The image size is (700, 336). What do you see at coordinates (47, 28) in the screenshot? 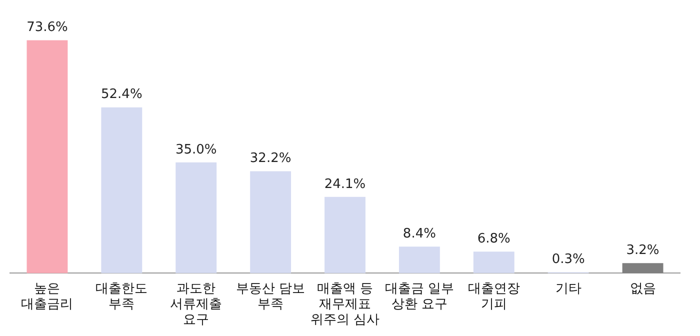
I see `data-label: 73.6%` at bounding box center [47, 28].